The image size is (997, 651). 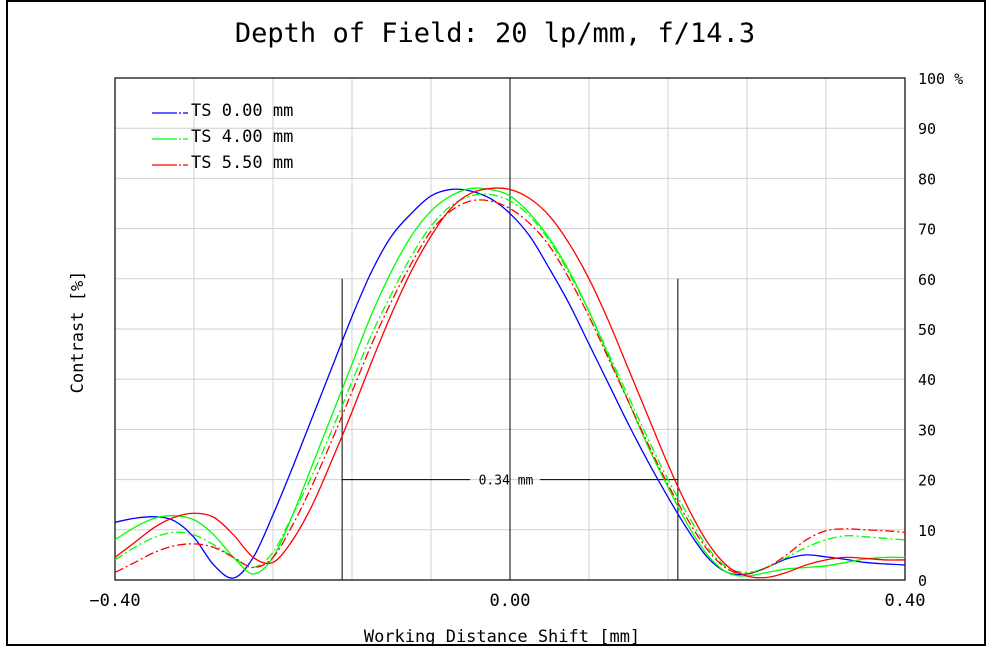 What do you see at coordinates (506, 481) in the screenshot?
I see `dof-span-label: 0.34 mm` at bounding box center [506, 481].